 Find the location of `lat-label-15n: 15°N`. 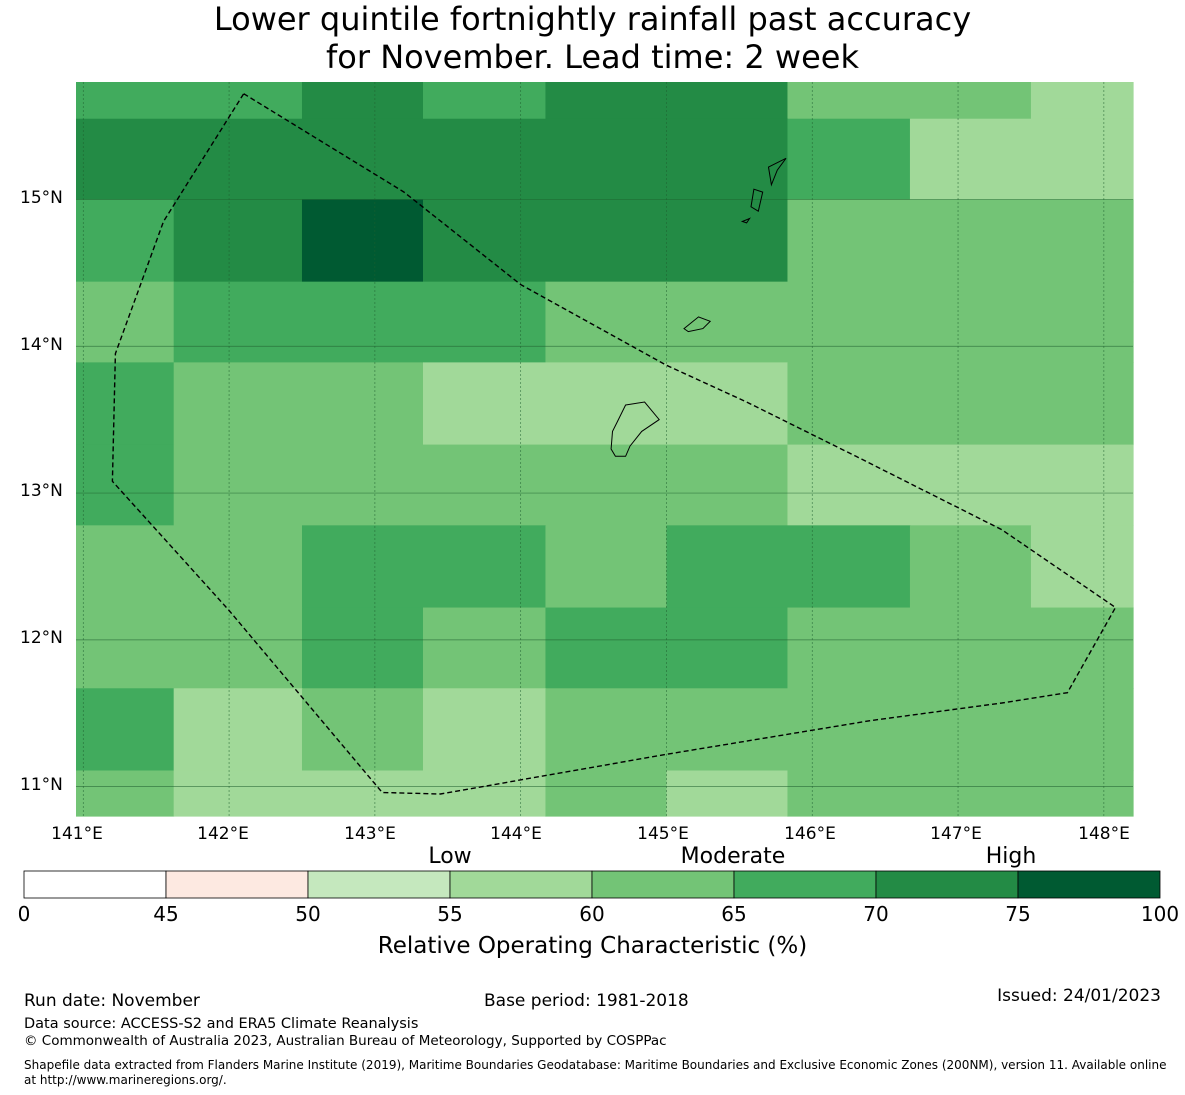

lat-label-15n: 15°N is located at coordinates (41, 198).